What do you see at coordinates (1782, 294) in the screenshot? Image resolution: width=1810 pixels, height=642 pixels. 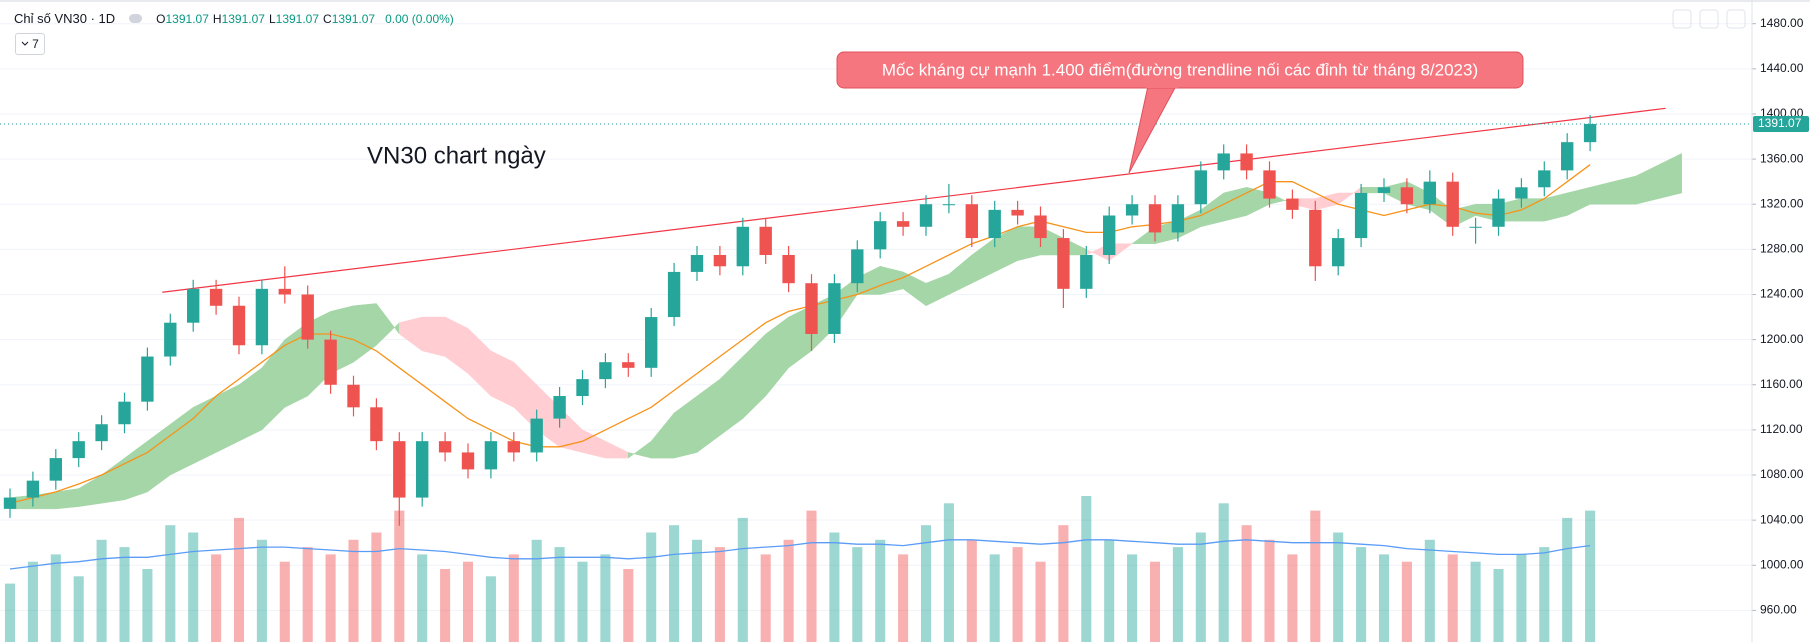 I see `y-tick-label: 1240.00` at bounding box center [1782, 294].